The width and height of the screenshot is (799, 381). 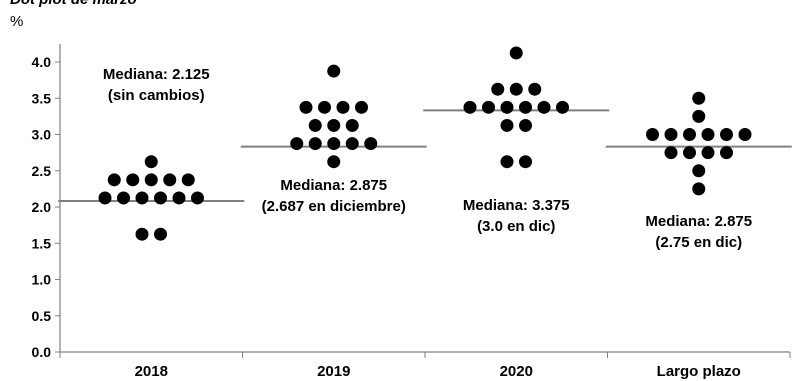 What do you see at coordinates (42, 352) in the screenshot?
I see `y-tick-label: 0.0` at bounding box center [42, 352].